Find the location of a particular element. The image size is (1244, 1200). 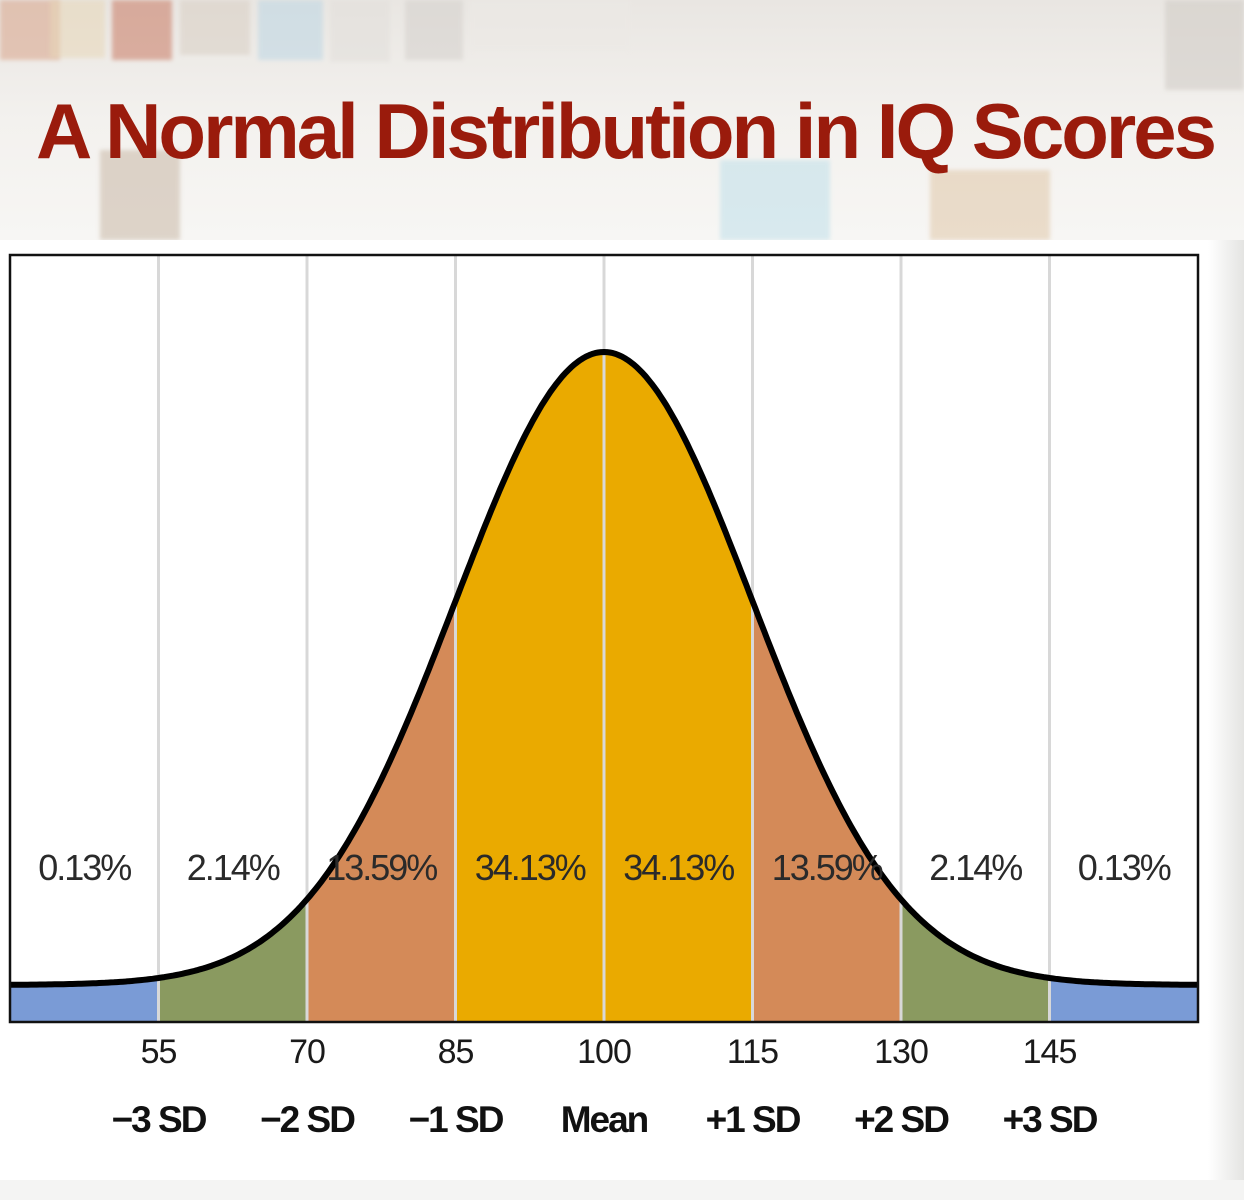

sd-label: +2 SD is located at coordinates (901, 1119).